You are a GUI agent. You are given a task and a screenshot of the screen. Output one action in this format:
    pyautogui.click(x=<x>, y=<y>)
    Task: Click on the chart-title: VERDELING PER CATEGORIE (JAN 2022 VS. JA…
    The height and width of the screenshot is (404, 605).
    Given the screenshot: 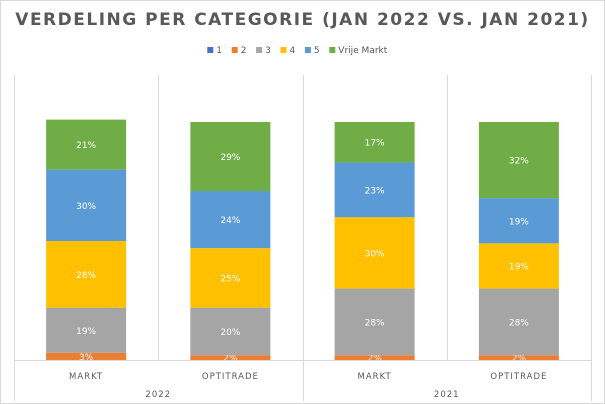 What is the action you would take?
    pyautogui.click(x=302, y=20)
    